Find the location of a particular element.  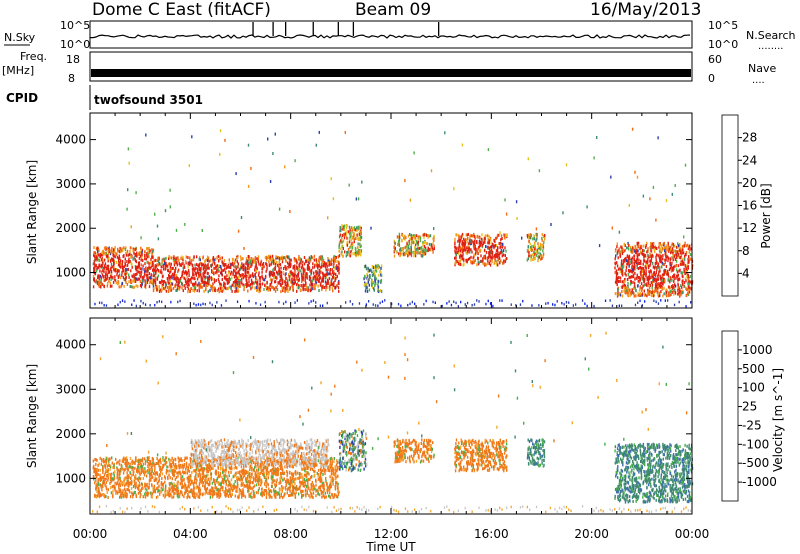

y-tick-label: 4000 is located at coordinates (70, 140).